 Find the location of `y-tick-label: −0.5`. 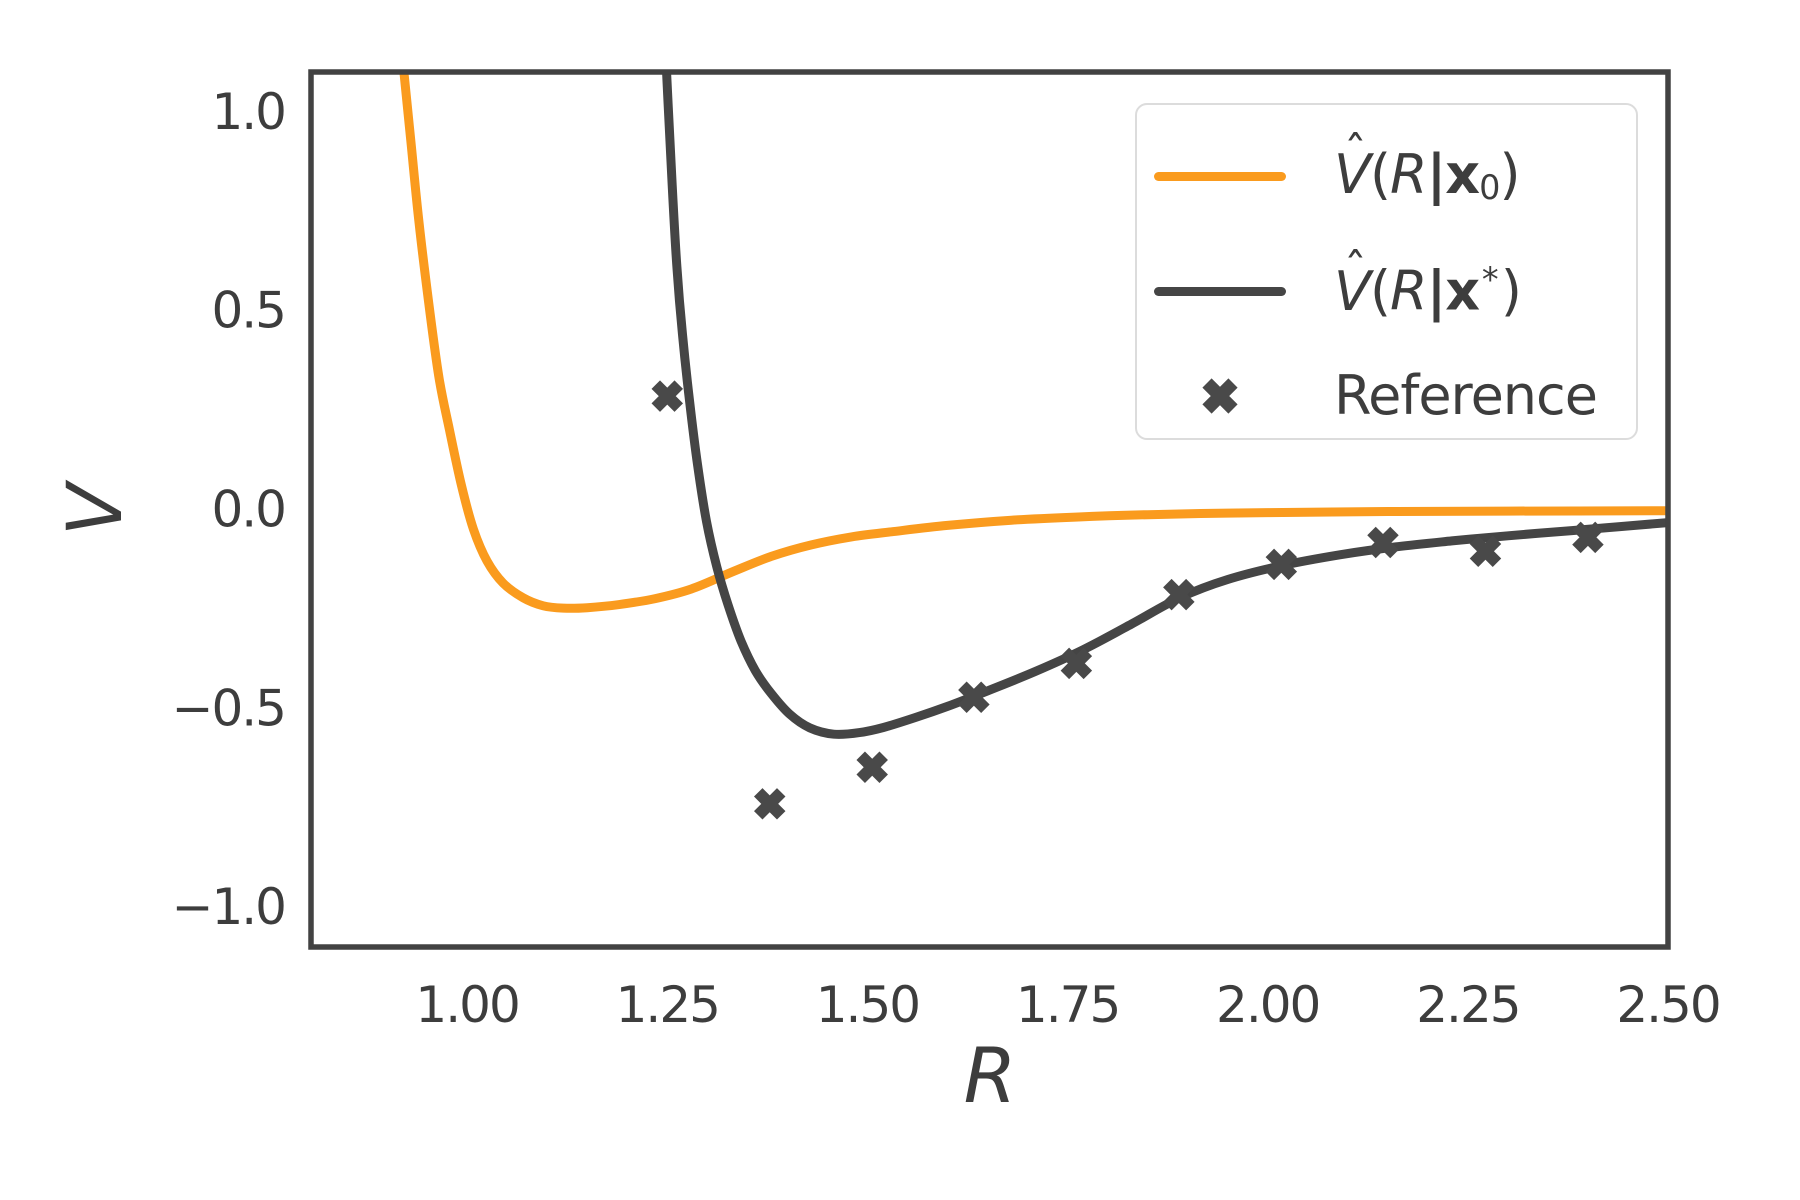

y-tick-label: −0.5 is located at coordinates (228, 708).